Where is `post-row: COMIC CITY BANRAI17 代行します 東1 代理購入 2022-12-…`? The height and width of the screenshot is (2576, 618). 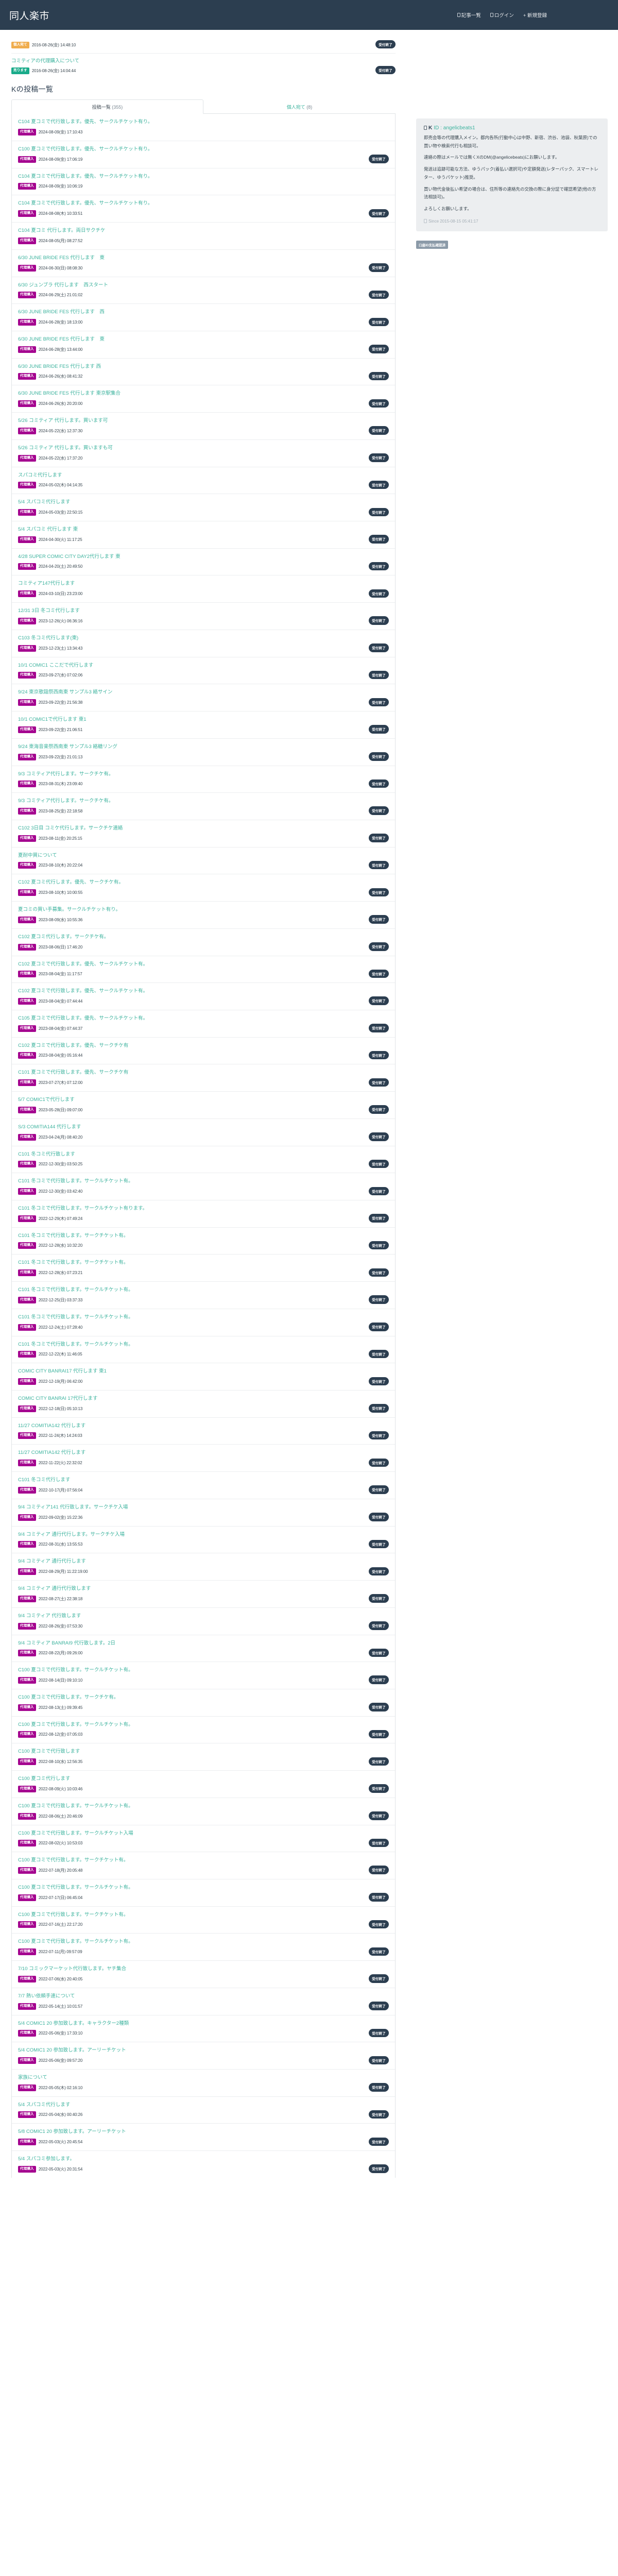
post-row: COMIC CITY BANRAI17 代行します 東1 代理購入 2022-12-… is located at coordinates (203, 1377).